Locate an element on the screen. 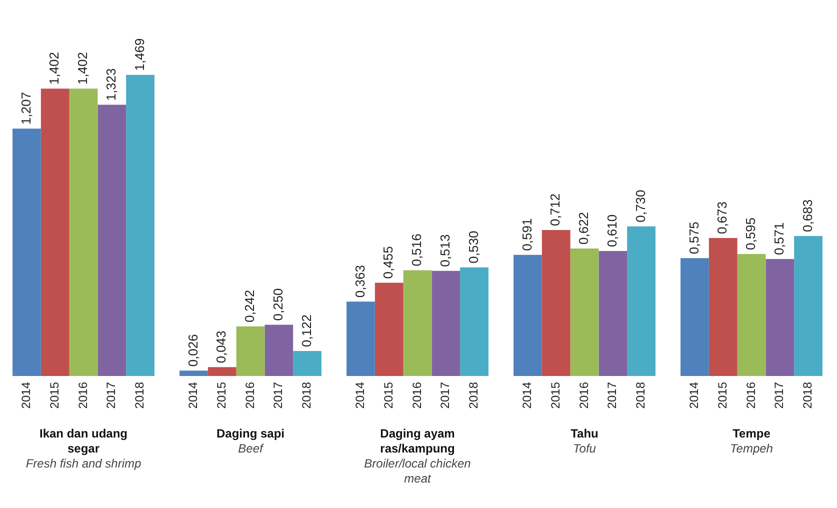 This screenshot has height=508, width=837. data-label: 0,122 is located at coordinates (306, 330).